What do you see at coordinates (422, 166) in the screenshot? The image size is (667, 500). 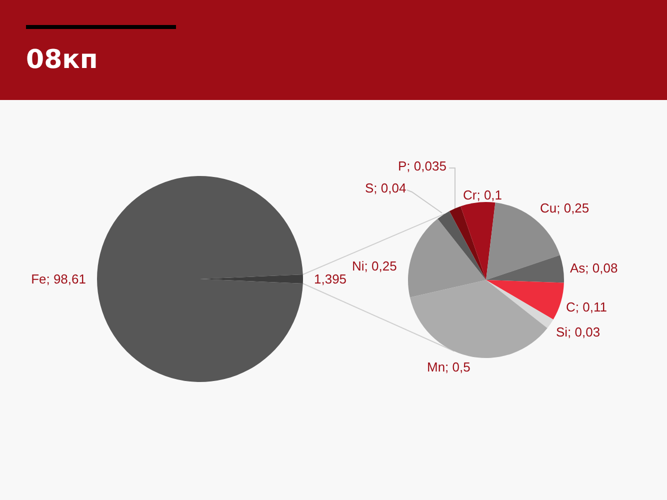 I see `slice-label: P; 0,035` at bounding box center [422, 166].